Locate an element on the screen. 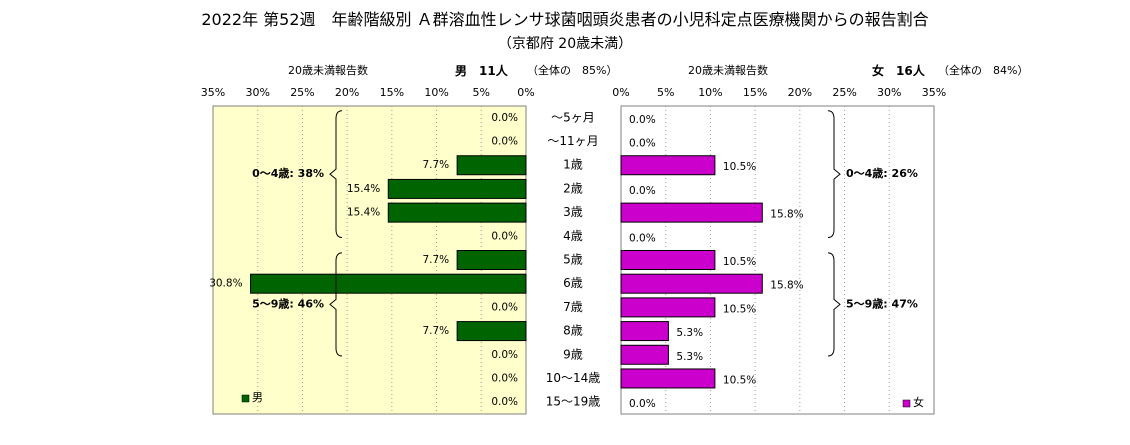  chart-subtitle: （京都府 20歳未満） is located at coordinates (565, 44).